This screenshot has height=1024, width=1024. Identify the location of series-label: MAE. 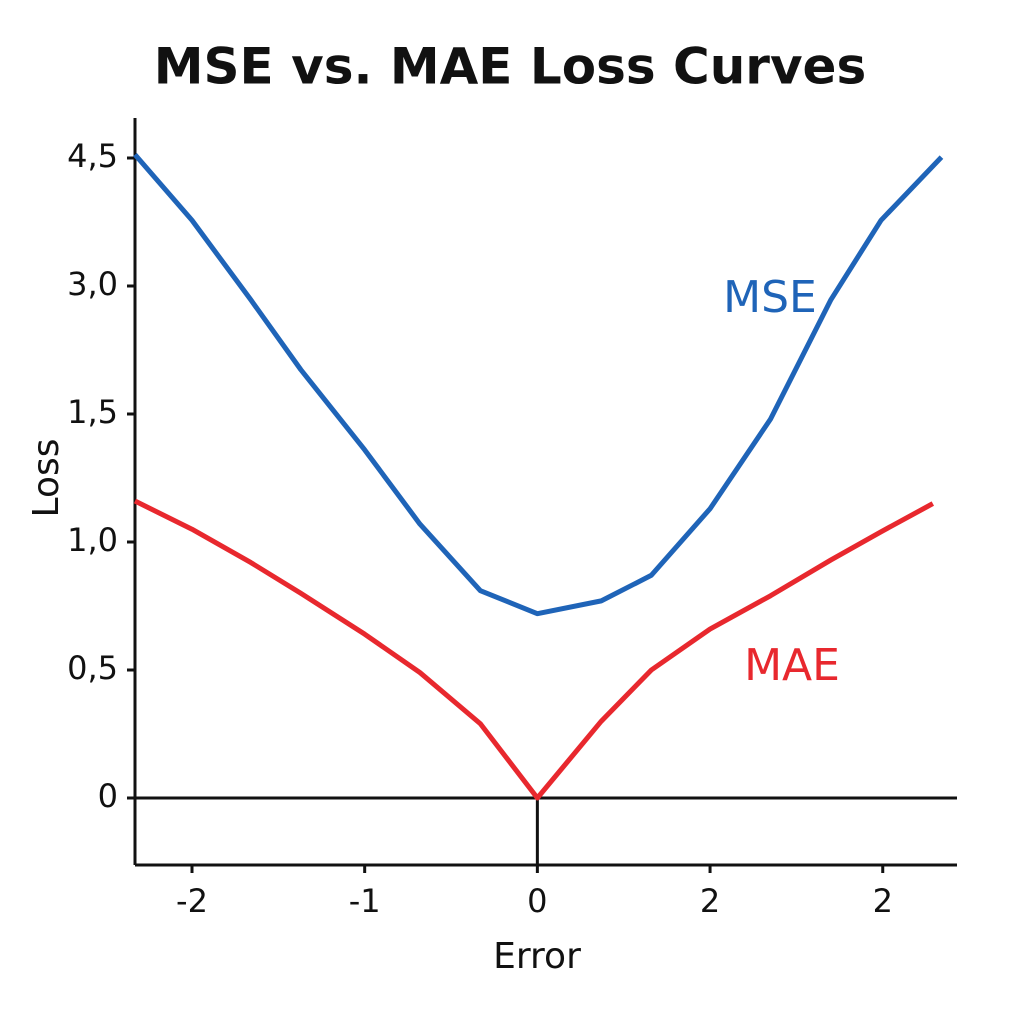
(792, 665).